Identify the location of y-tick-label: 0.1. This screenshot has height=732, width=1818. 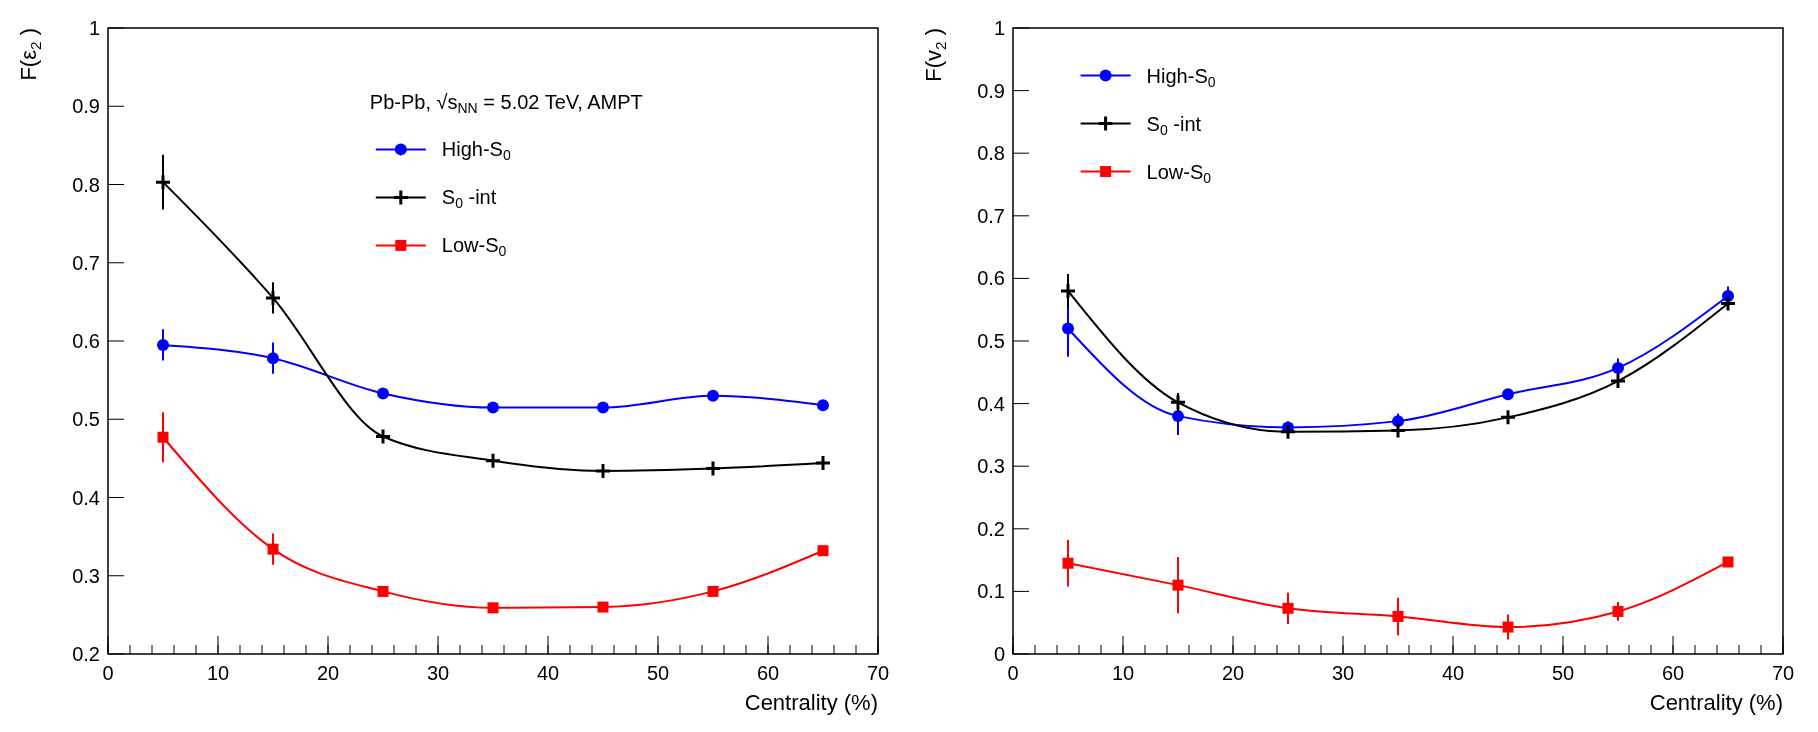
(991, 591).